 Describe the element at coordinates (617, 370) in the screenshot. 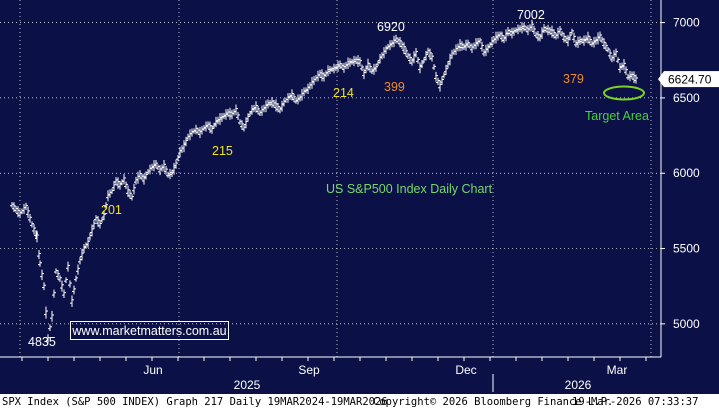

I see `x-month-label: Mar` at that location.